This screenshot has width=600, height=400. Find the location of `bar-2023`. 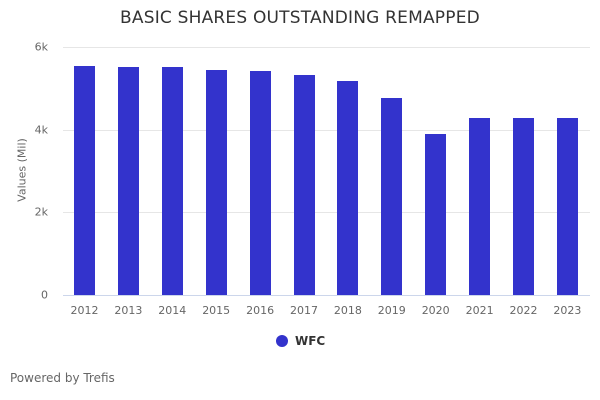

bar-2023 is located at coordinates (567, 206).